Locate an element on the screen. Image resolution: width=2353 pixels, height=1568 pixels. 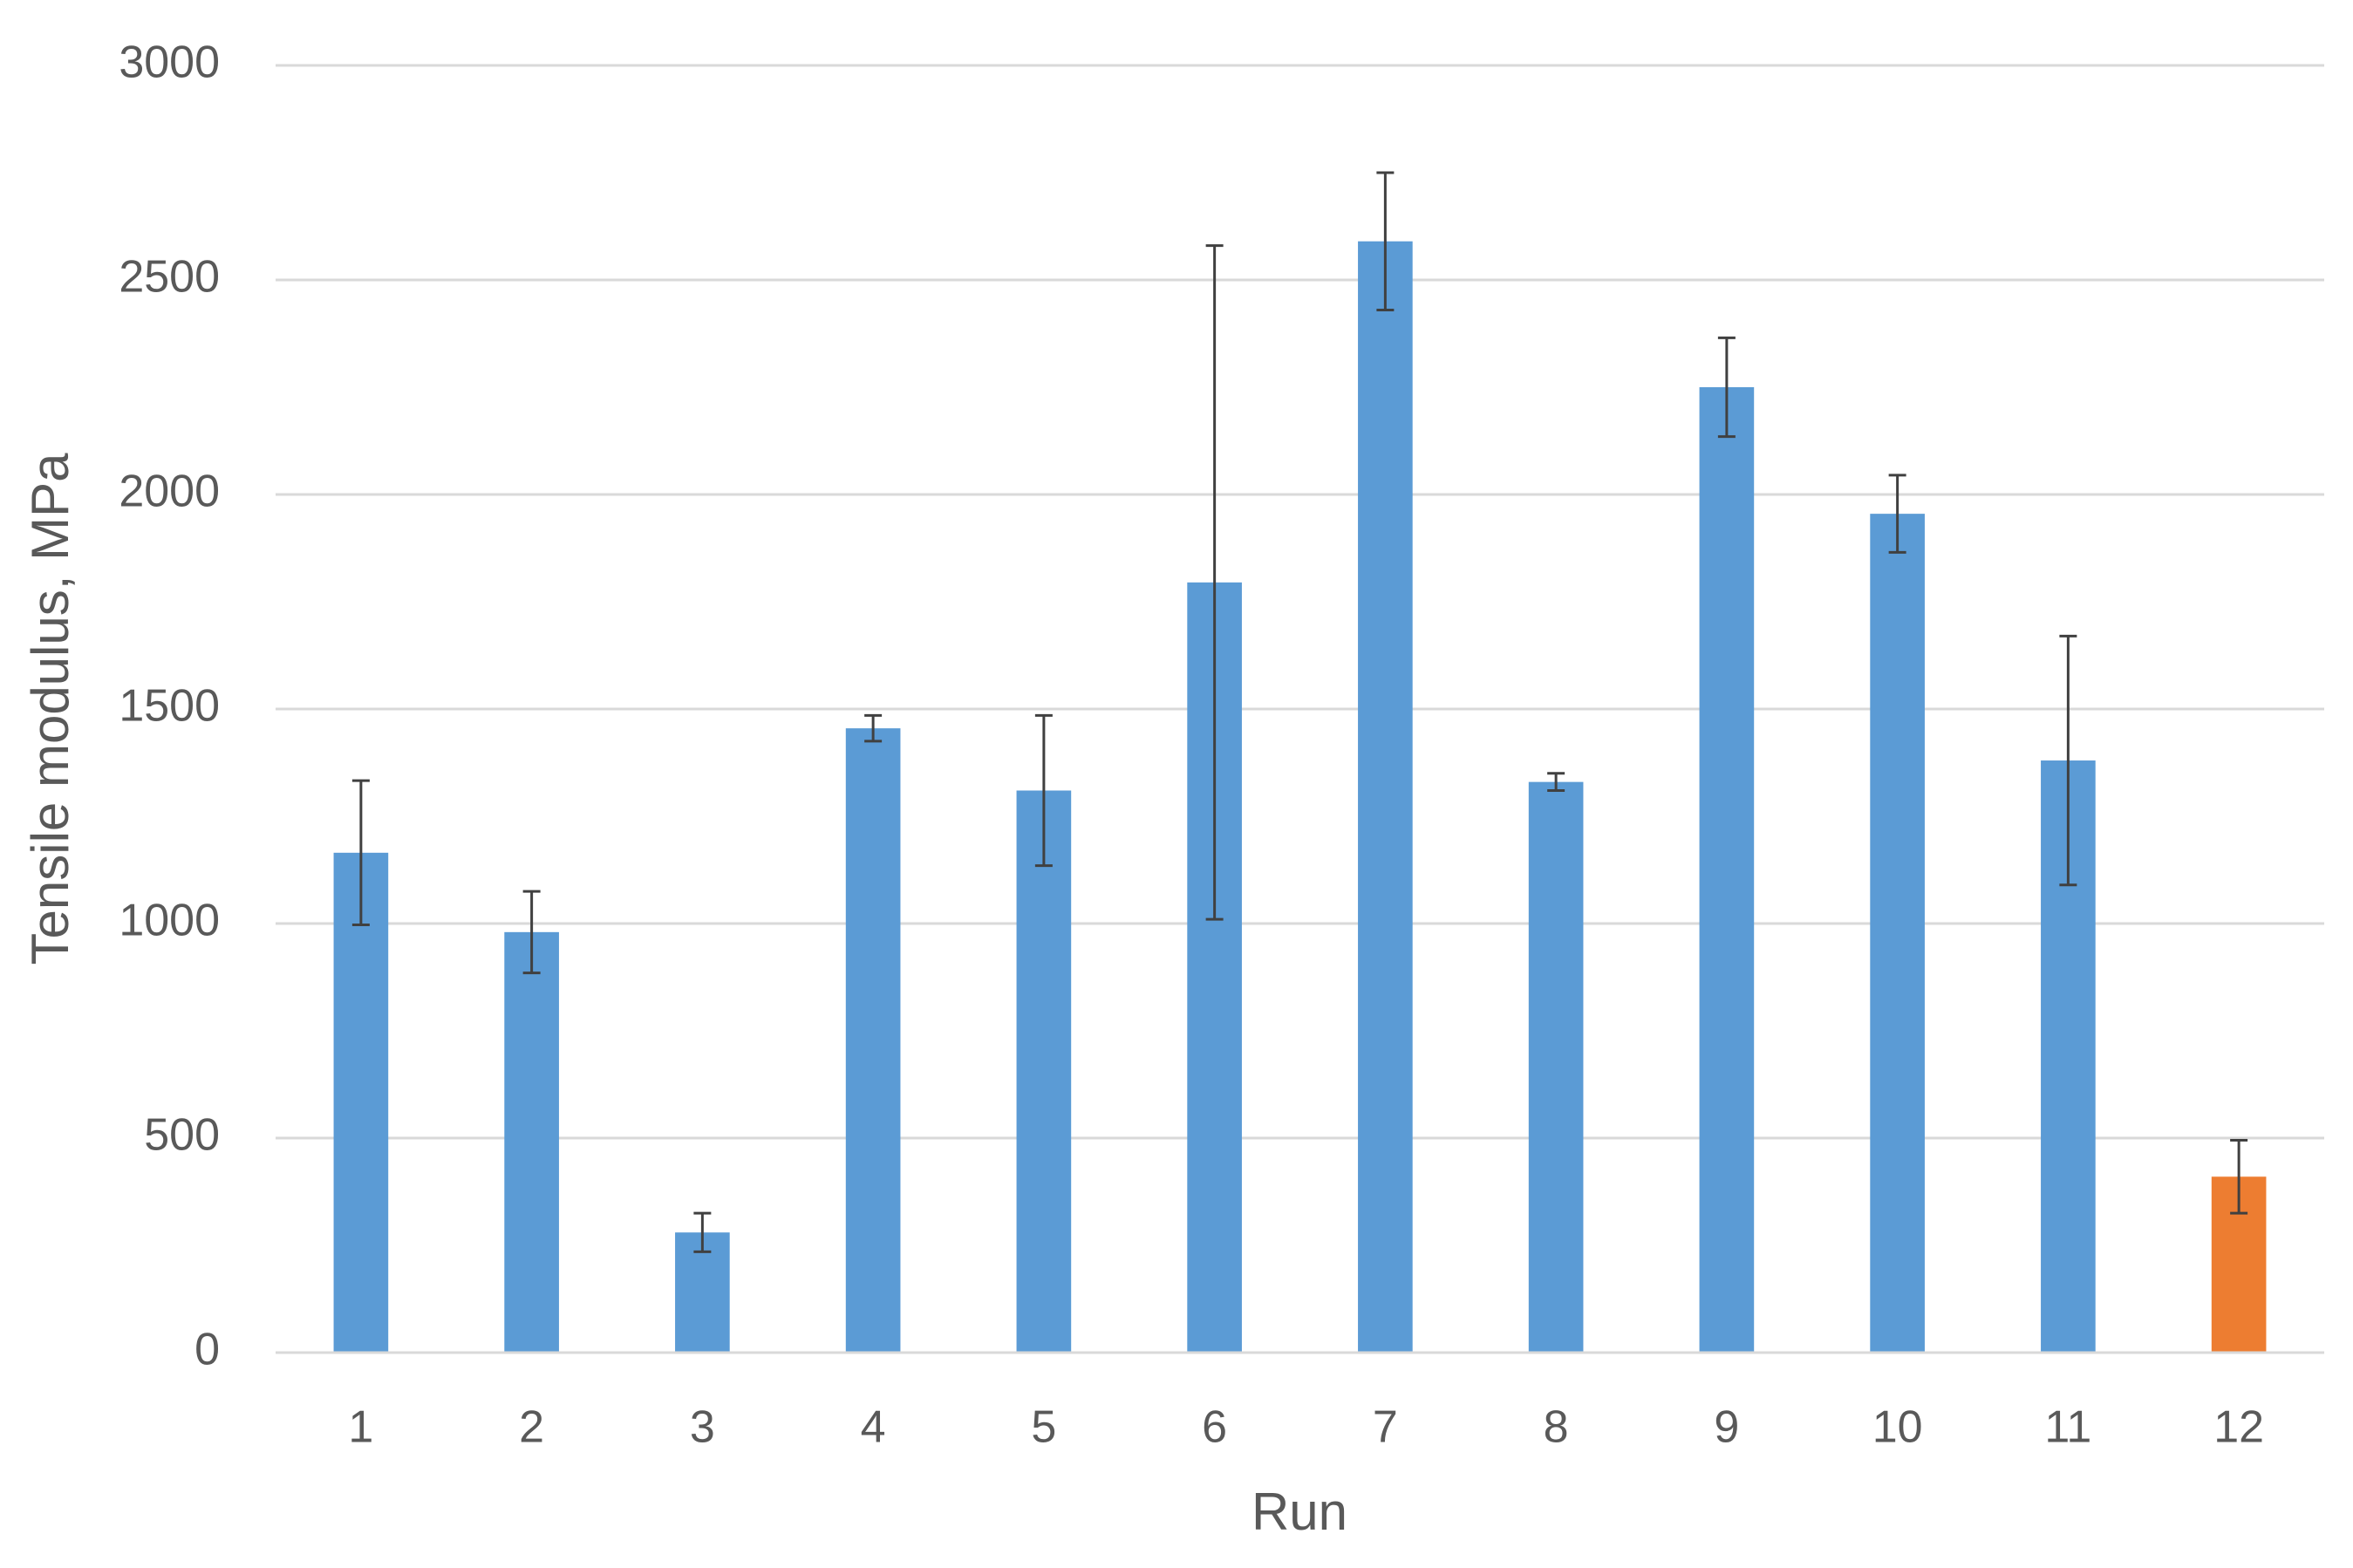
x-tick-label: 8 is located at coordinates (1556, 1427).